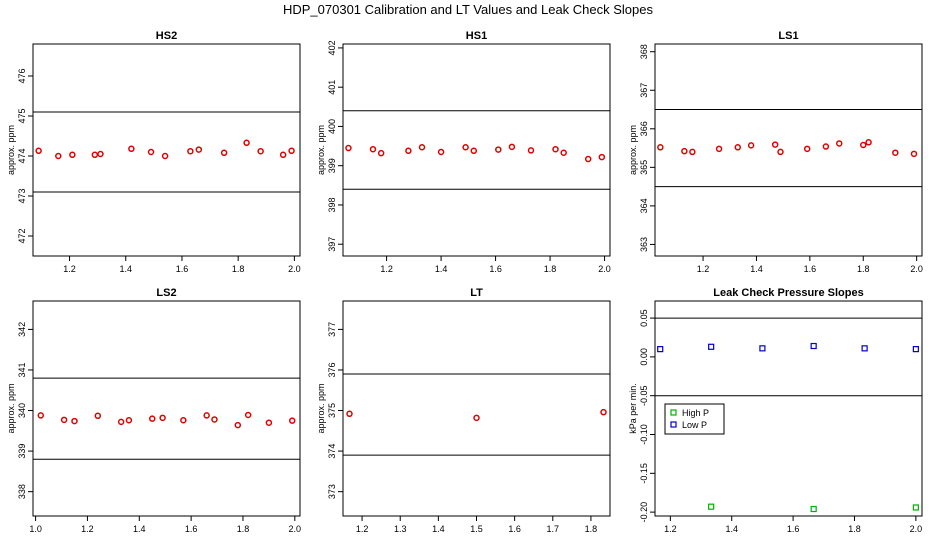 This screenshot has height=540, width=936. Describe the element at coordinates (553, 529) in the screenshot. I see `x-tick-label: 1.7` at that location.